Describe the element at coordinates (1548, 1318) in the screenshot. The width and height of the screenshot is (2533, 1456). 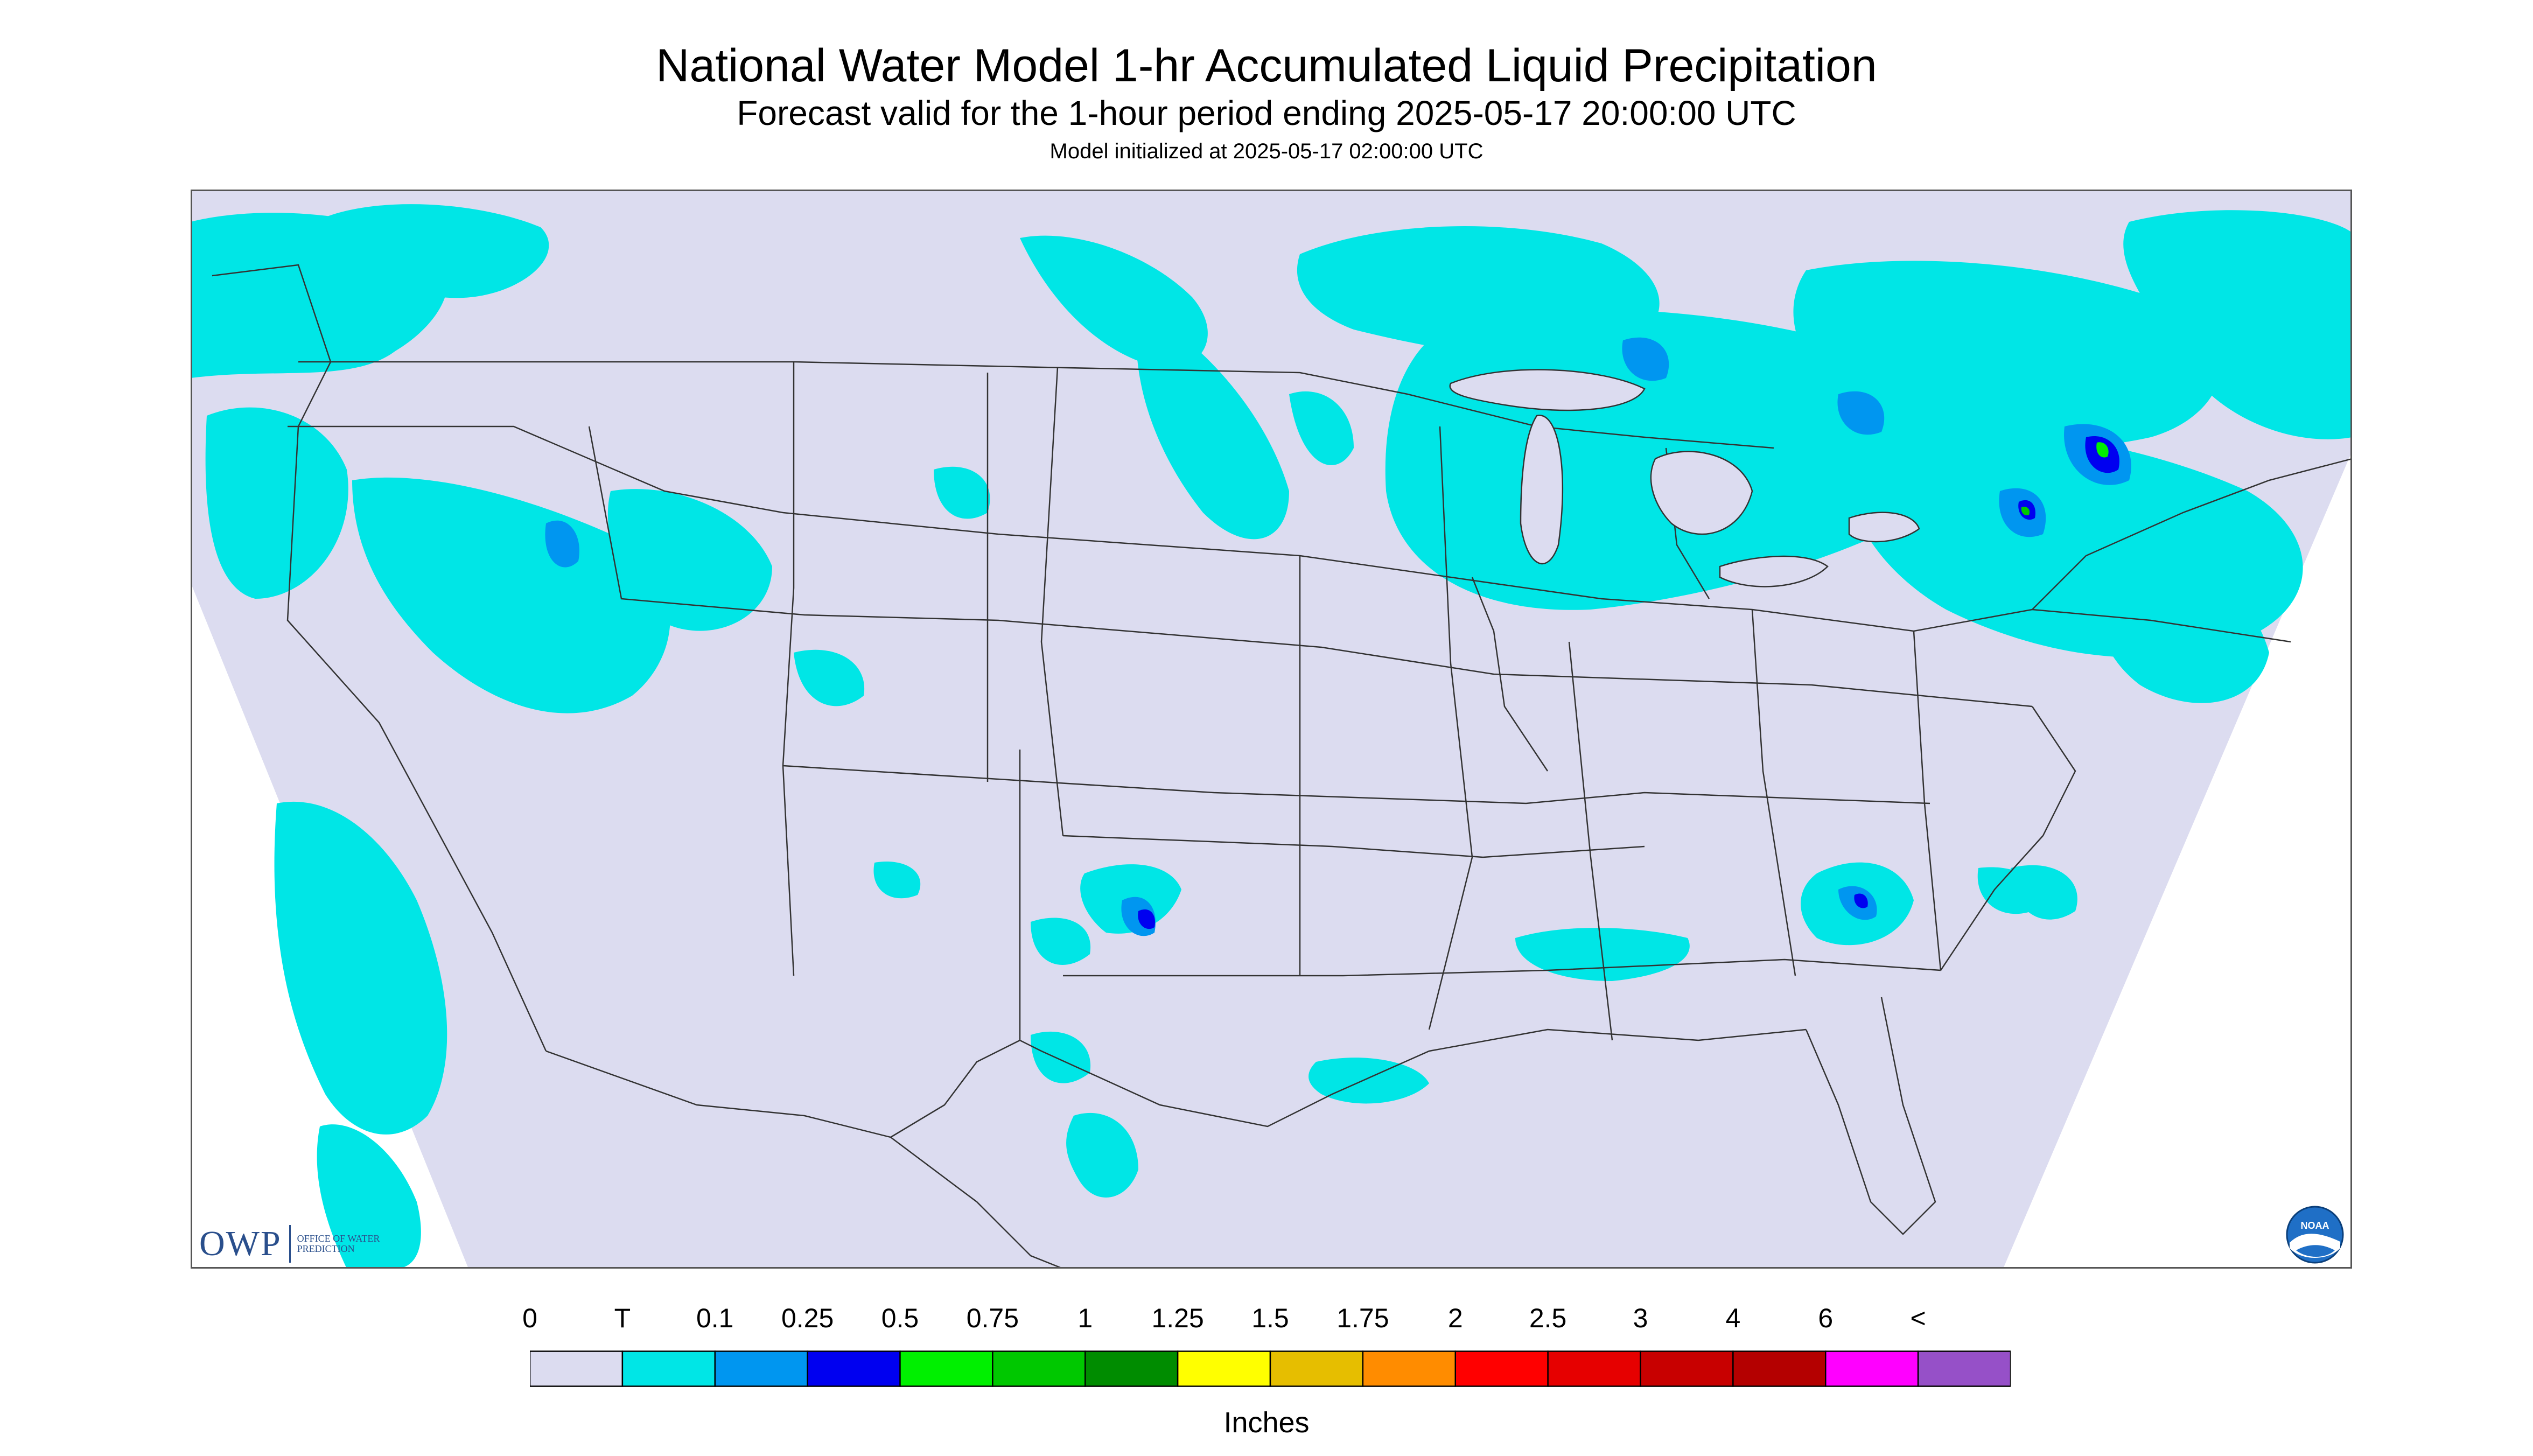
I see `legend-tick-label: 2.5` at that location.